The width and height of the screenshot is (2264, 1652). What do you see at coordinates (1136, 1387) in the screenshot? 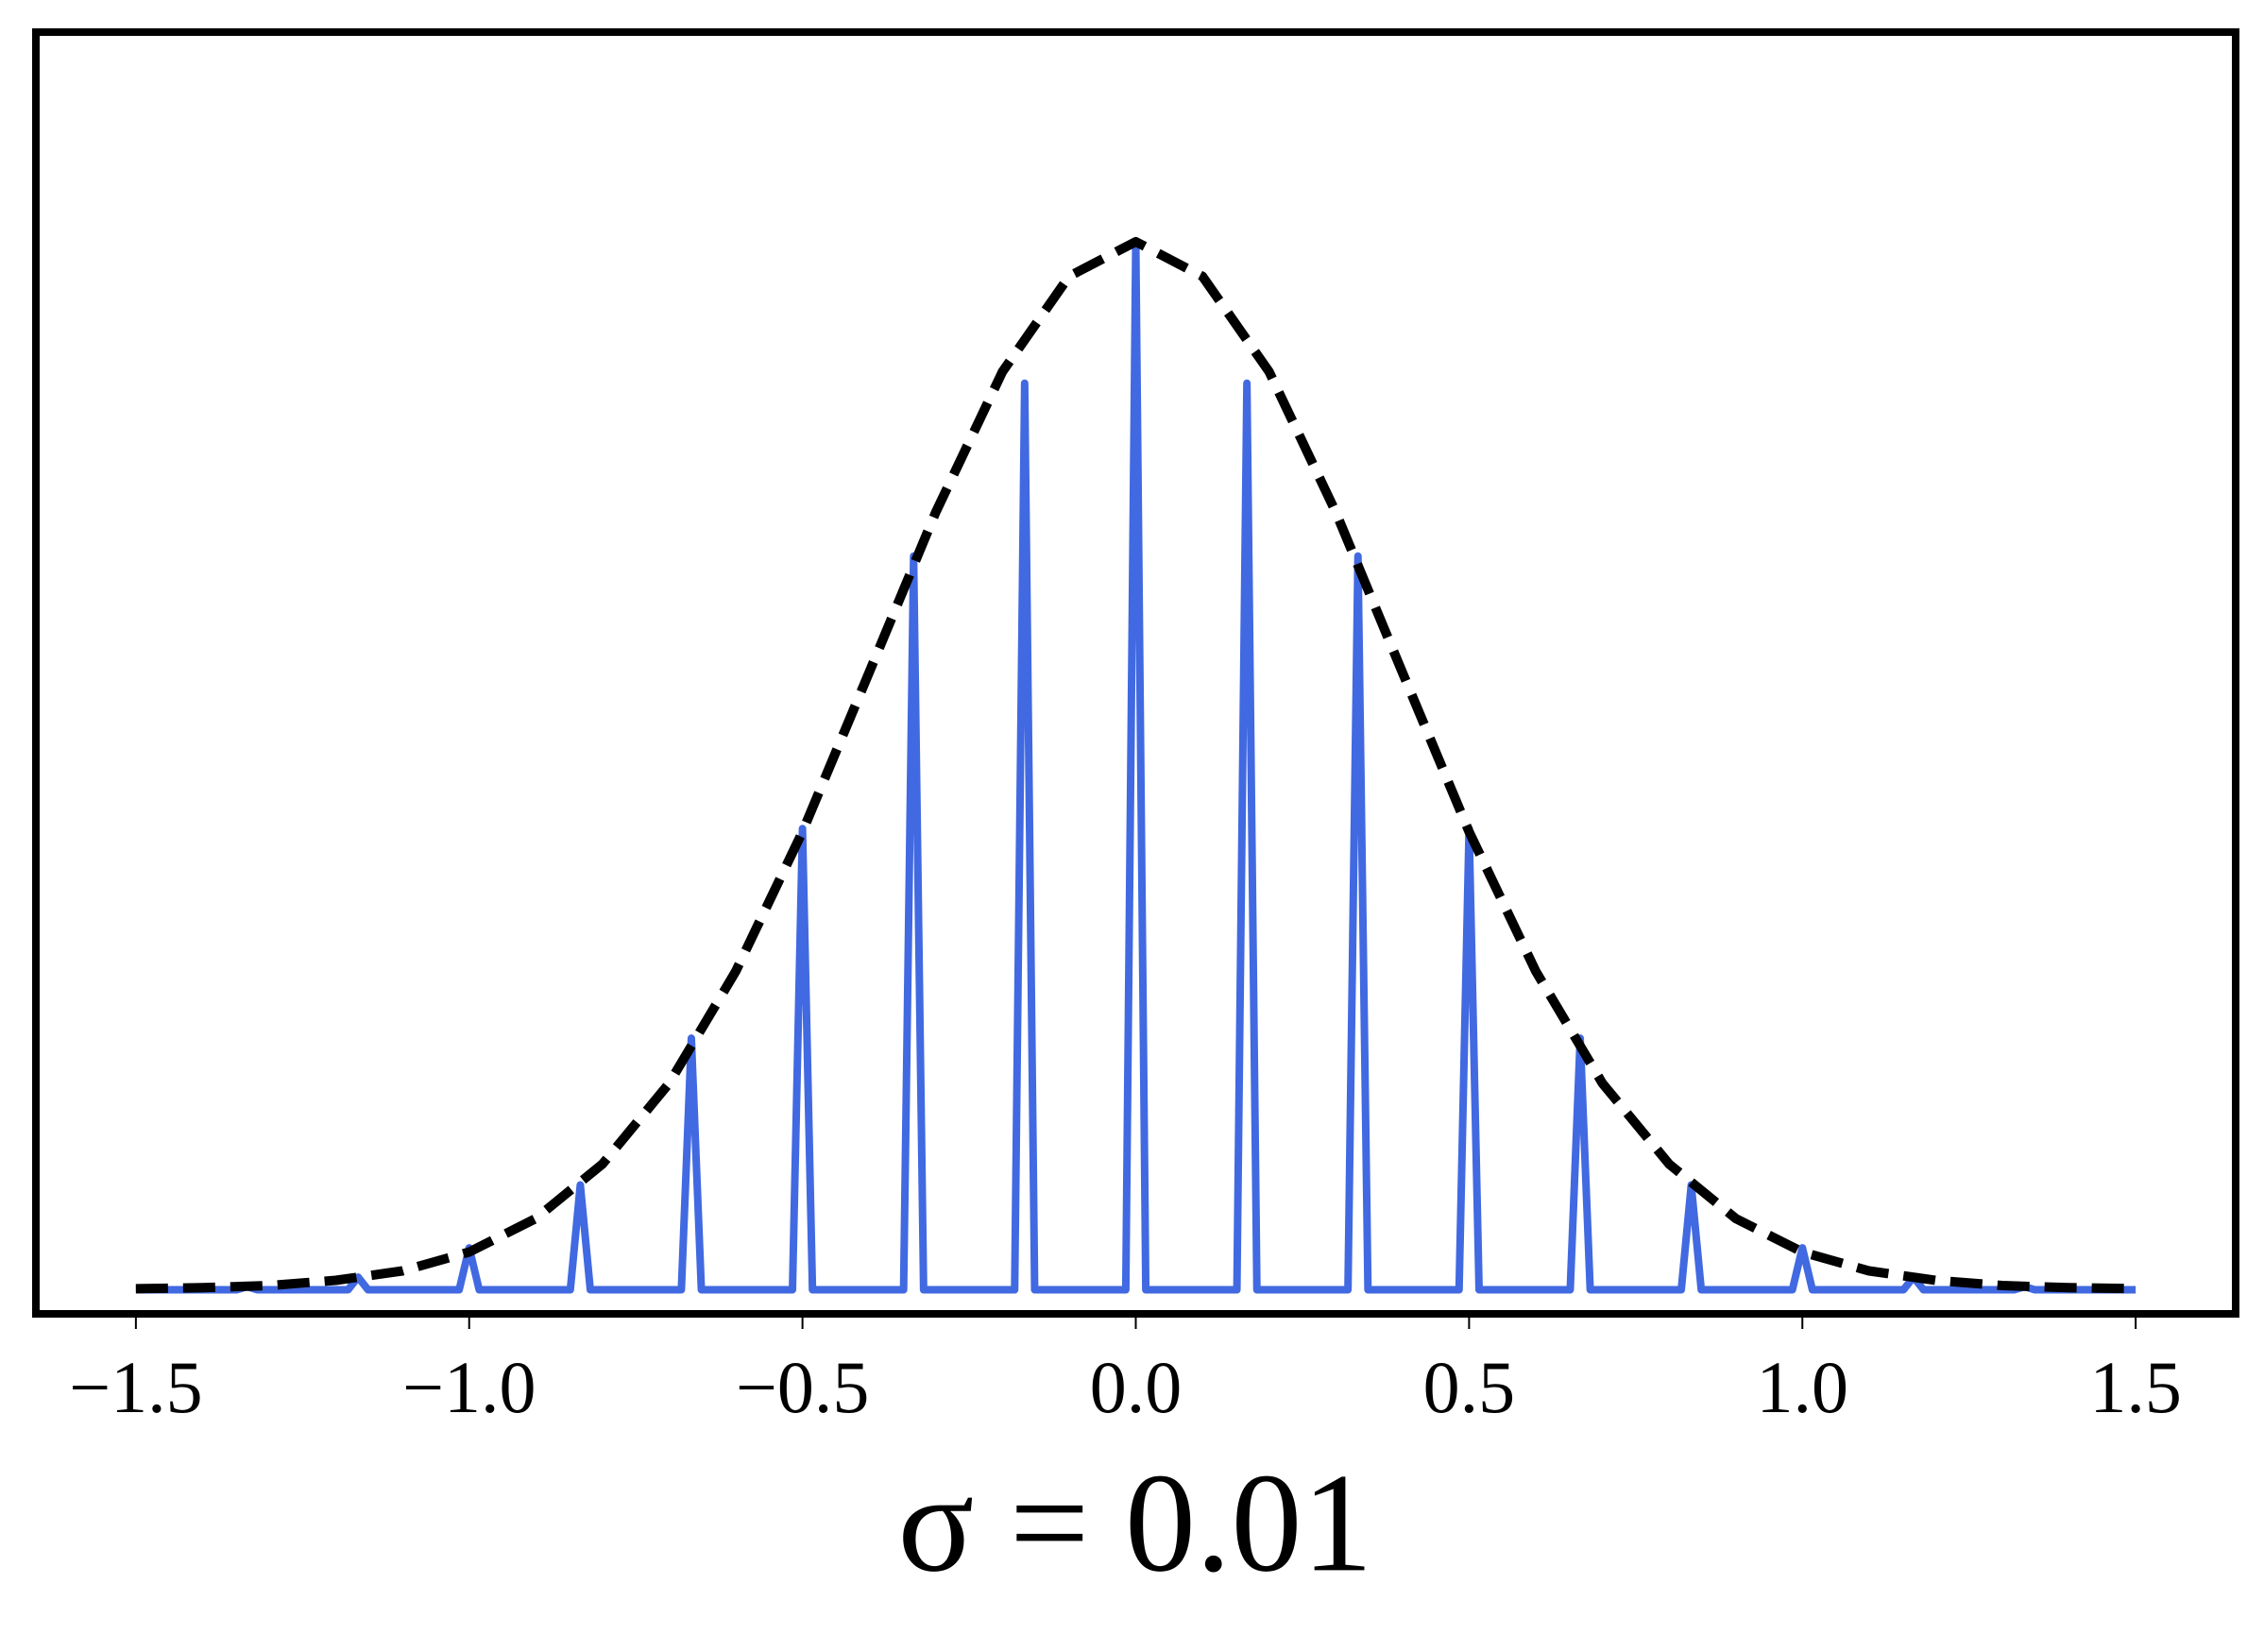
I see `x-tick-label: 0.0` at bounding box center [1136, 1387].